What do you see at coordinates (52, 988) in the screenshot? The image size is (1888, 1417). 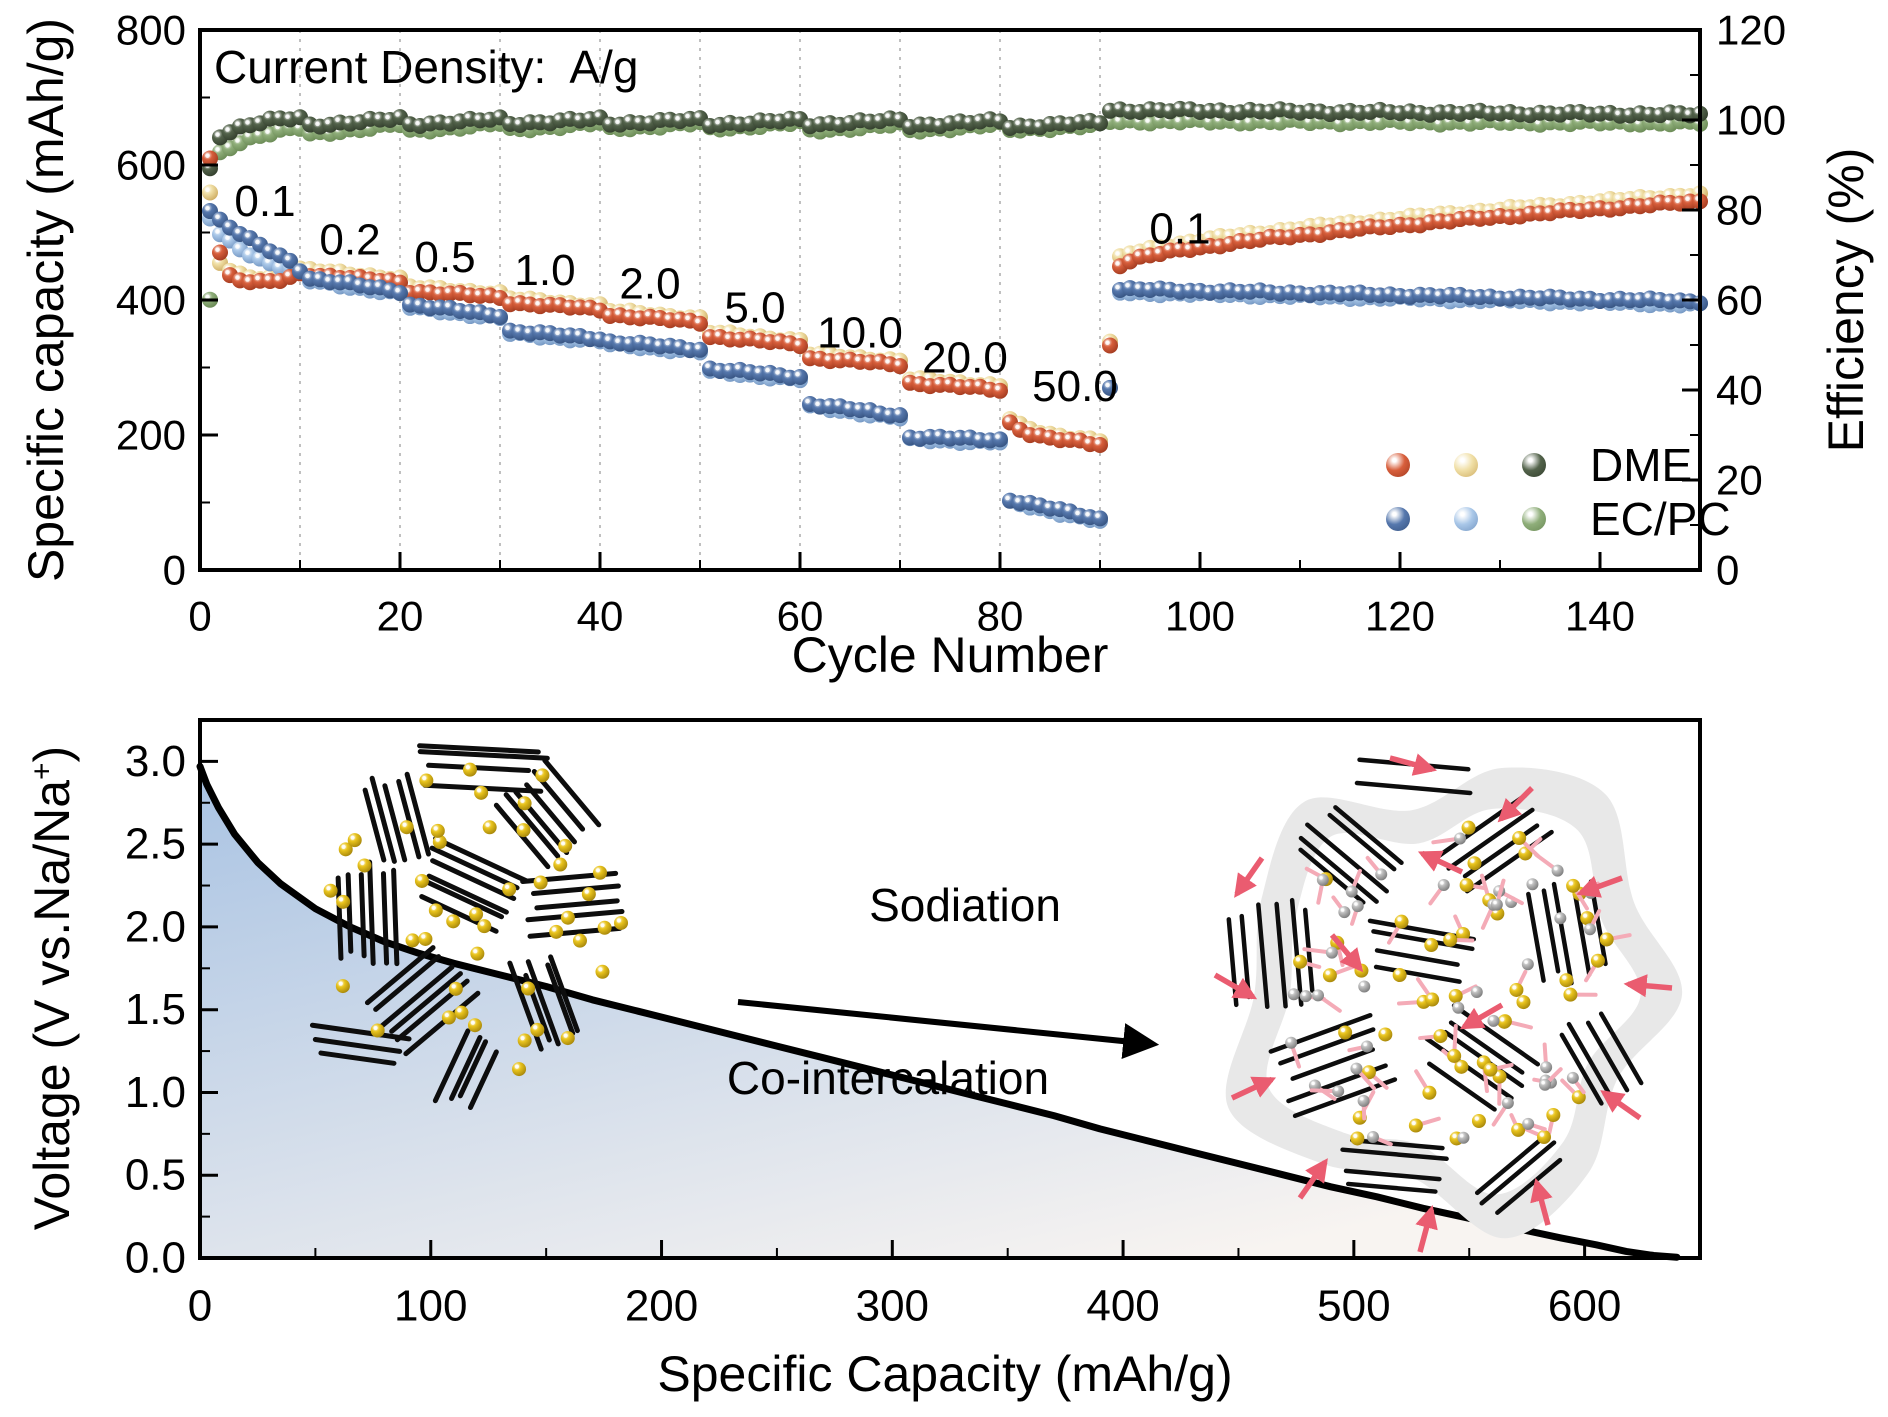 I see `voltage-axis-title: Voltage (V vs.Na/Na+)` at bounding box center [52, 988].